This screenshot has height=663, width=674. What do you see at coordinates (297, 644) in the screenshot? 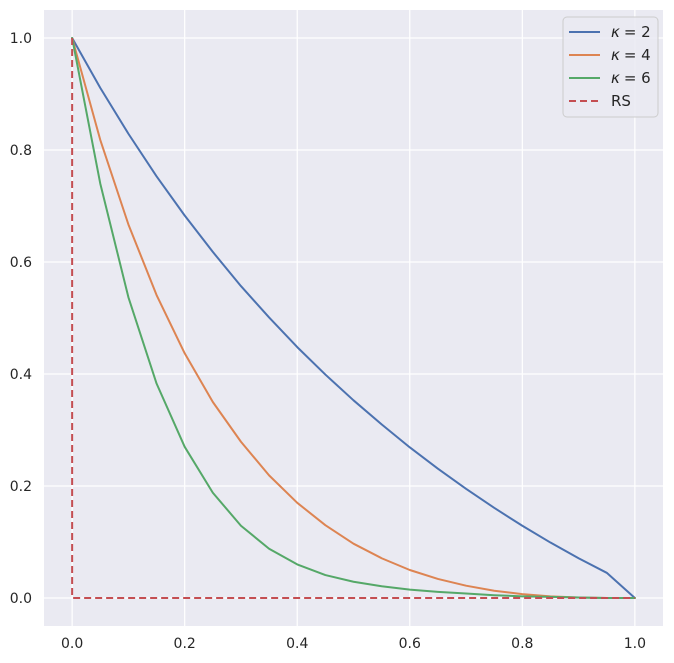
I see `x-tick-label: 0.4` at bounding box center [297, 644].